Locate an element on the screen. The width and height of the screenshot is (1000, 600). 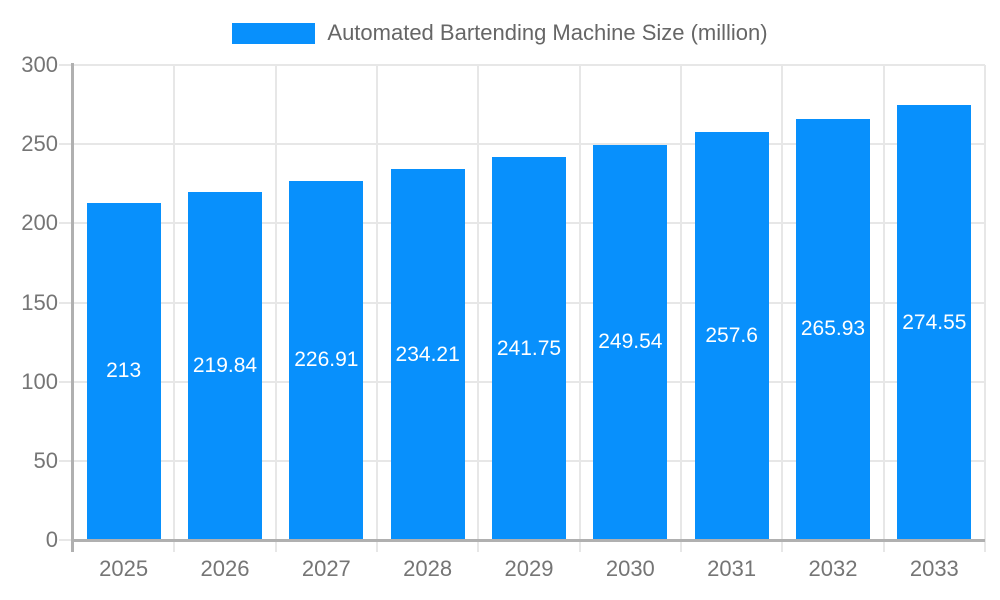
bar-value-label: 257.6 is located at coordinates (731, 336).